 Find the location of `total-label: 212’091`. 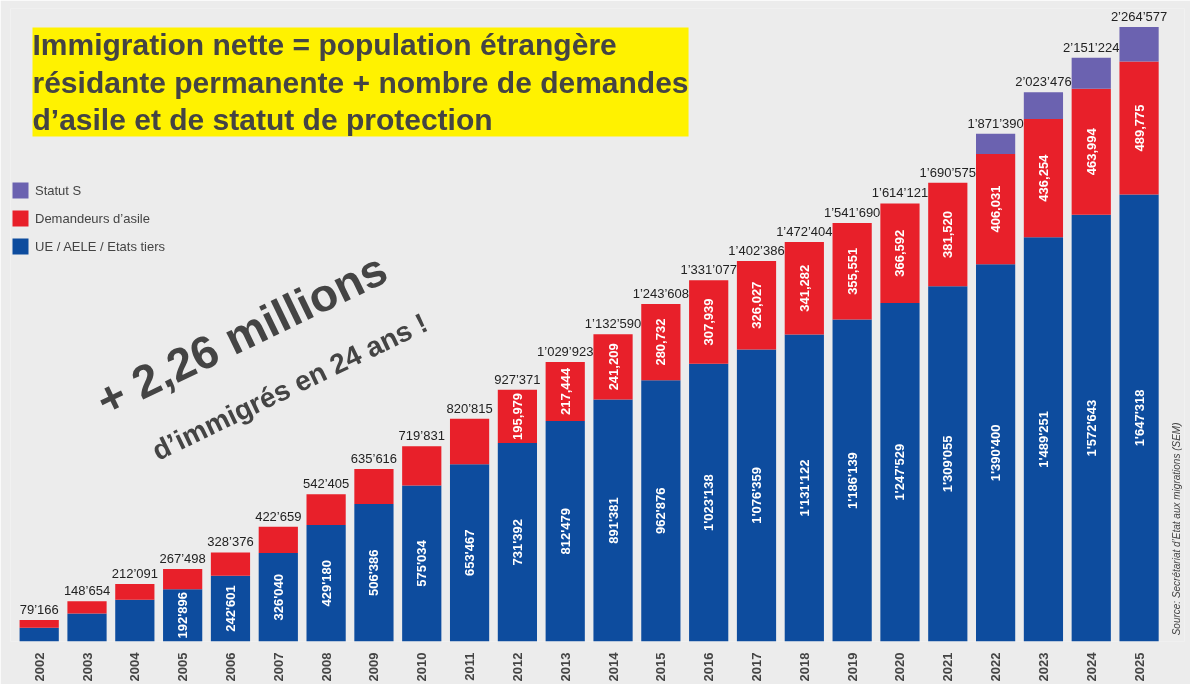

total-label: 212’091 is located at coordinates (134, 573).